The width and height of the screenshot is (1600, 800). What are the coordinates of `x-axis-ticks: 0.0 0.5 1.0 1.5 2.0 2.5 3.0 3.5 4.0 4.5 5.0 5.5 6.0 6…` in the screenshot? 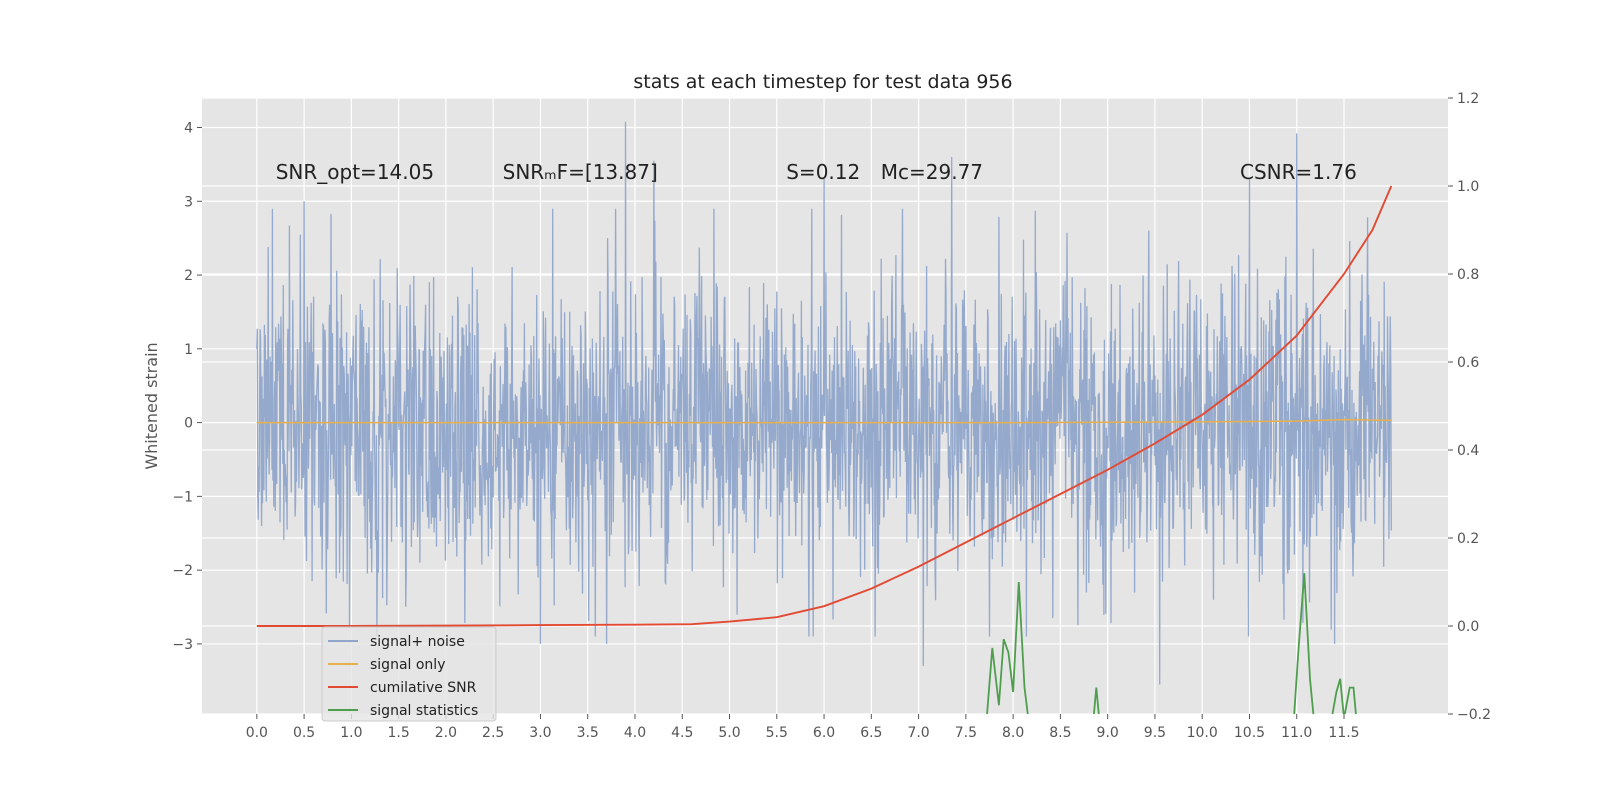 It's located at (803, 727).